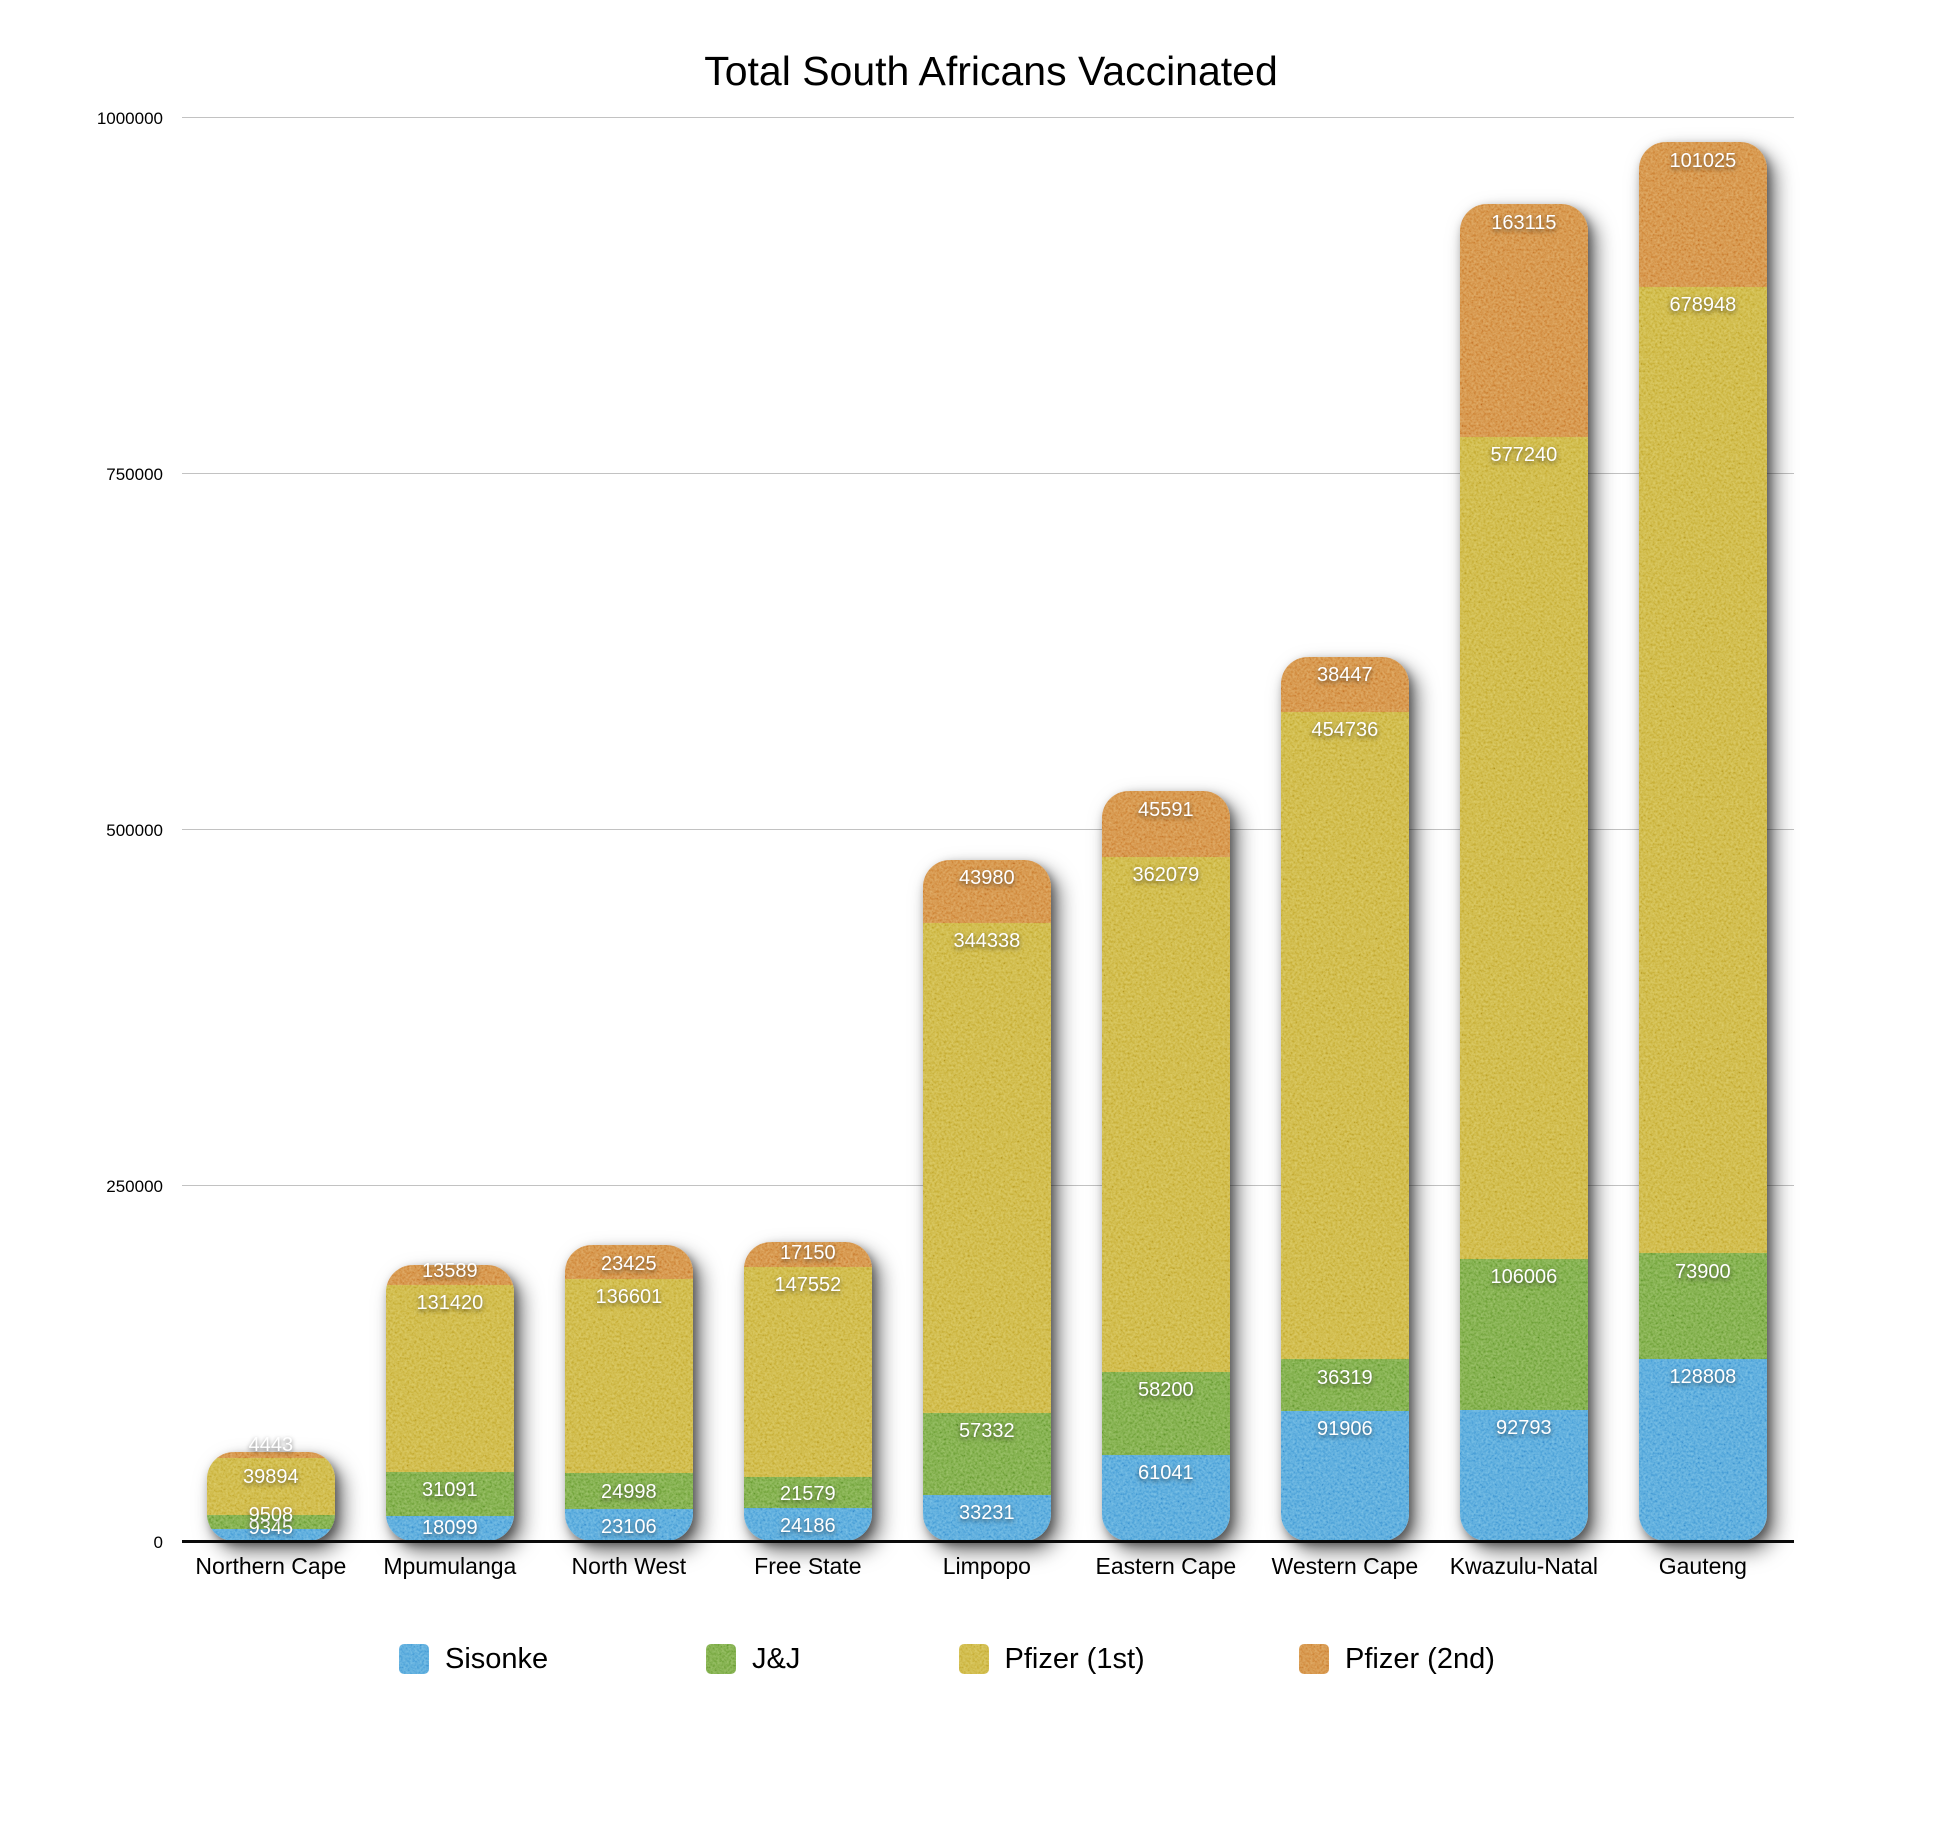 This screenshot has height=1848, width=1942. I want to click on value-label: 21579, so click(808, 1493).